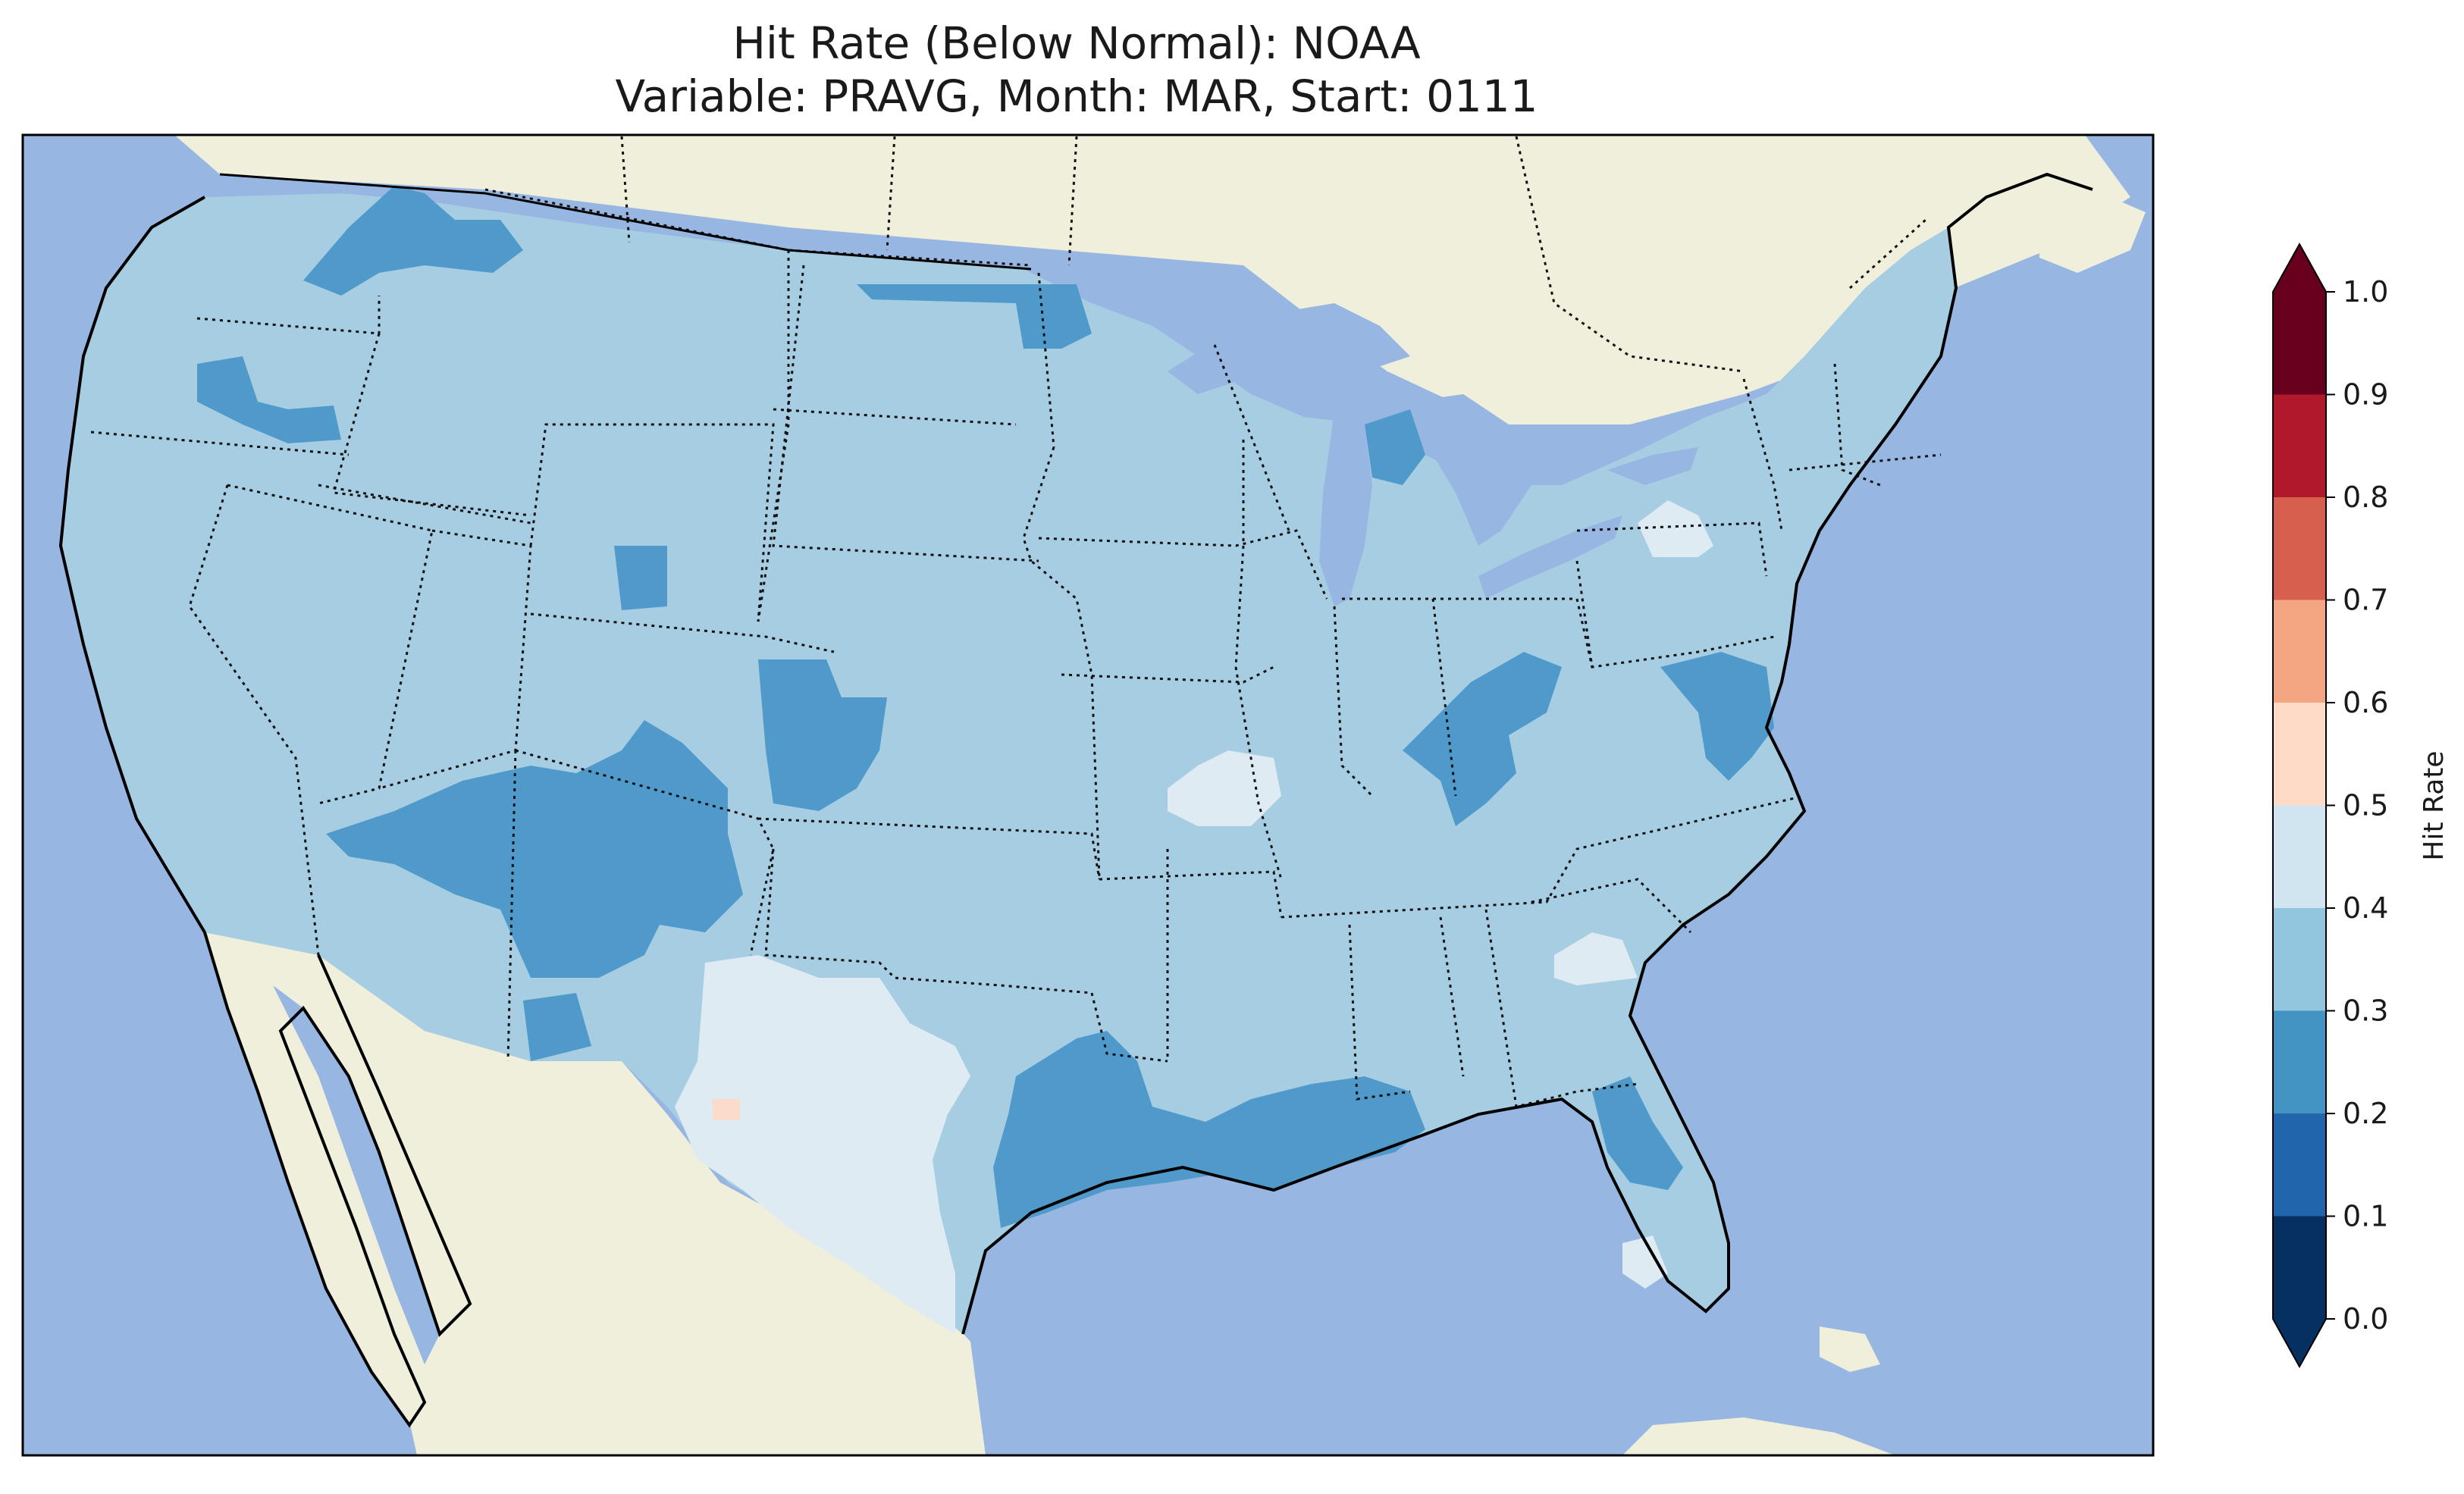  I want to click on land-cuba, so click(1850, 1349).